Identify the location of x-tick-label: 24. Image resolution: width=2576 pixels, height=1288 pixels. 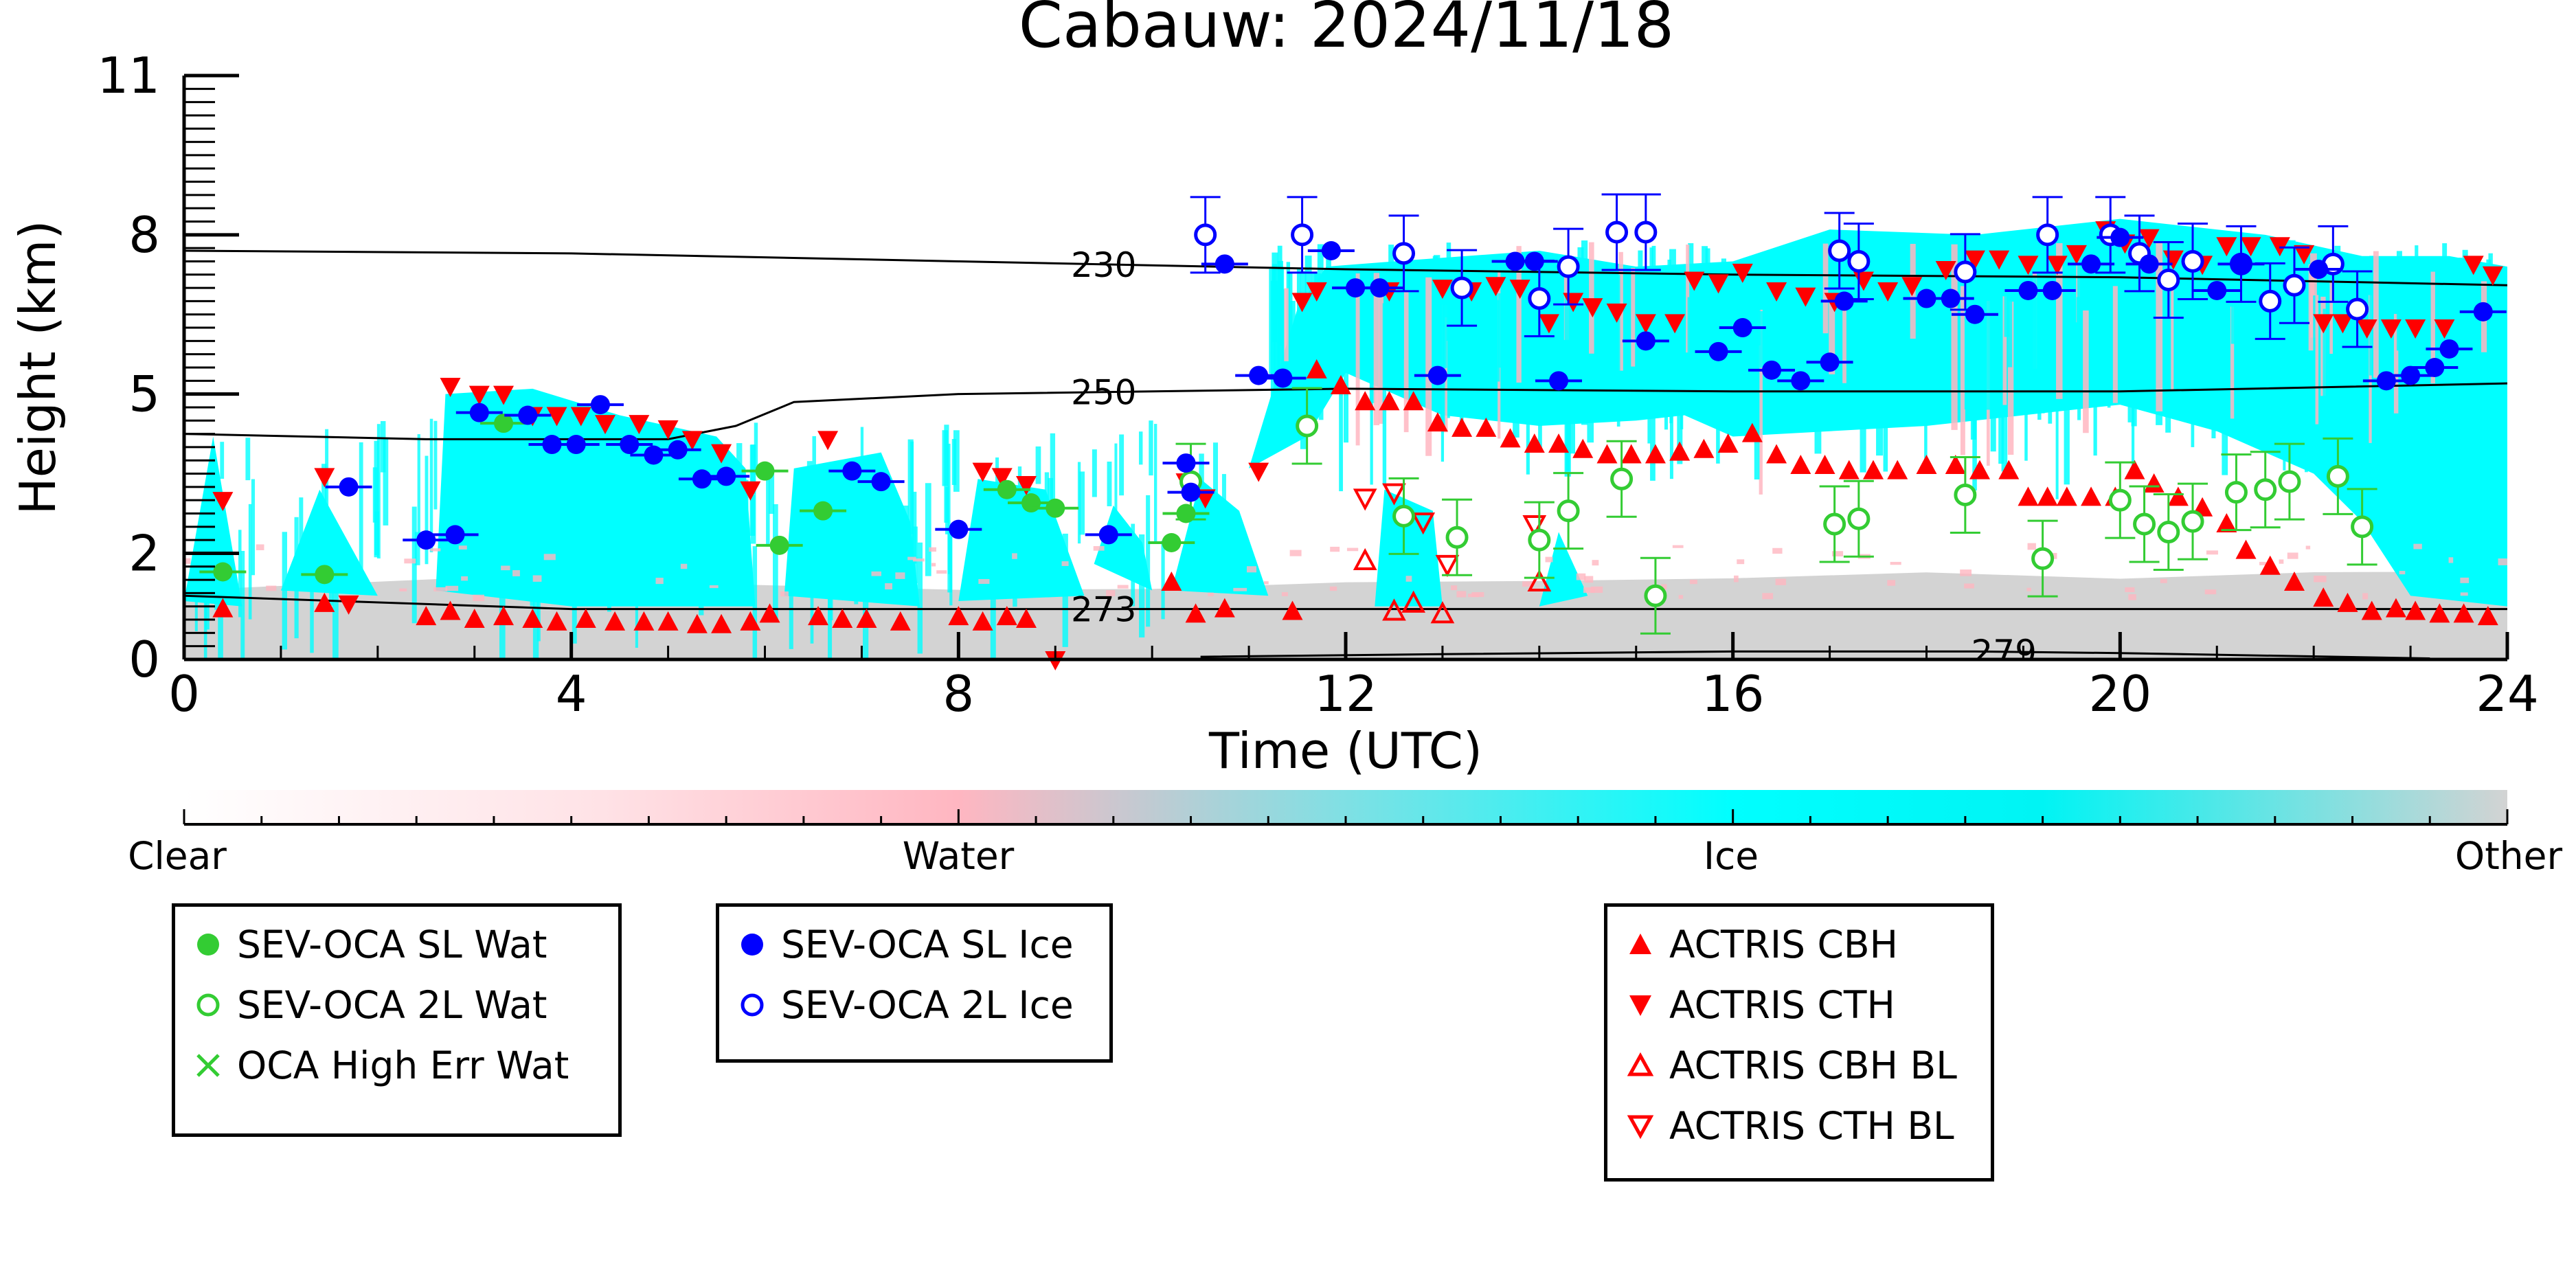
(2507, 694).